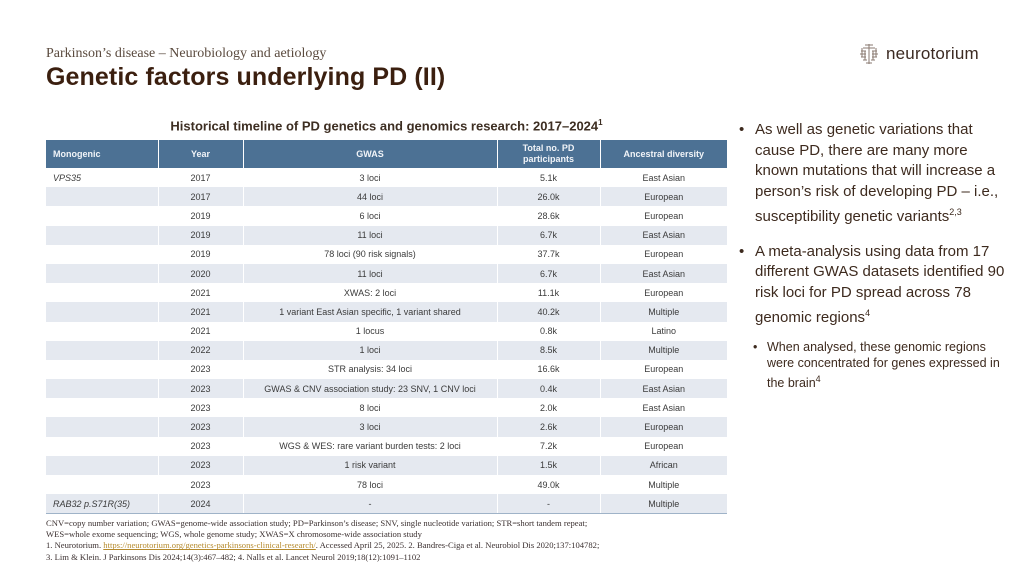 The height and width of the screenshot is (576, 1024). I want to click on cell-year: 2020, so click(201, 273).